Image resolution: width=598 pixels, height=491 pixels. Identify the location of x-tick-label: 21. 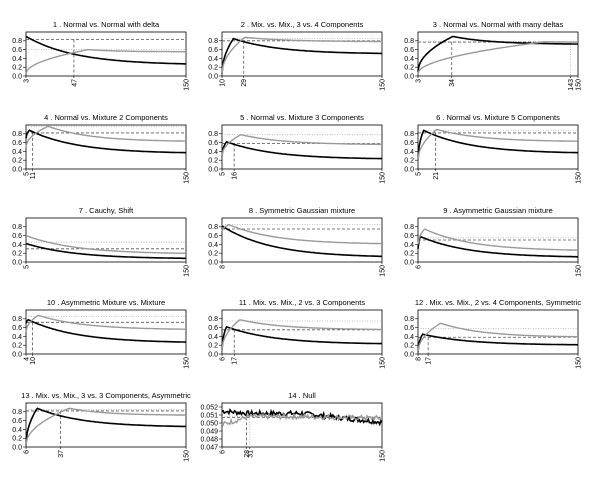
(436, 176).